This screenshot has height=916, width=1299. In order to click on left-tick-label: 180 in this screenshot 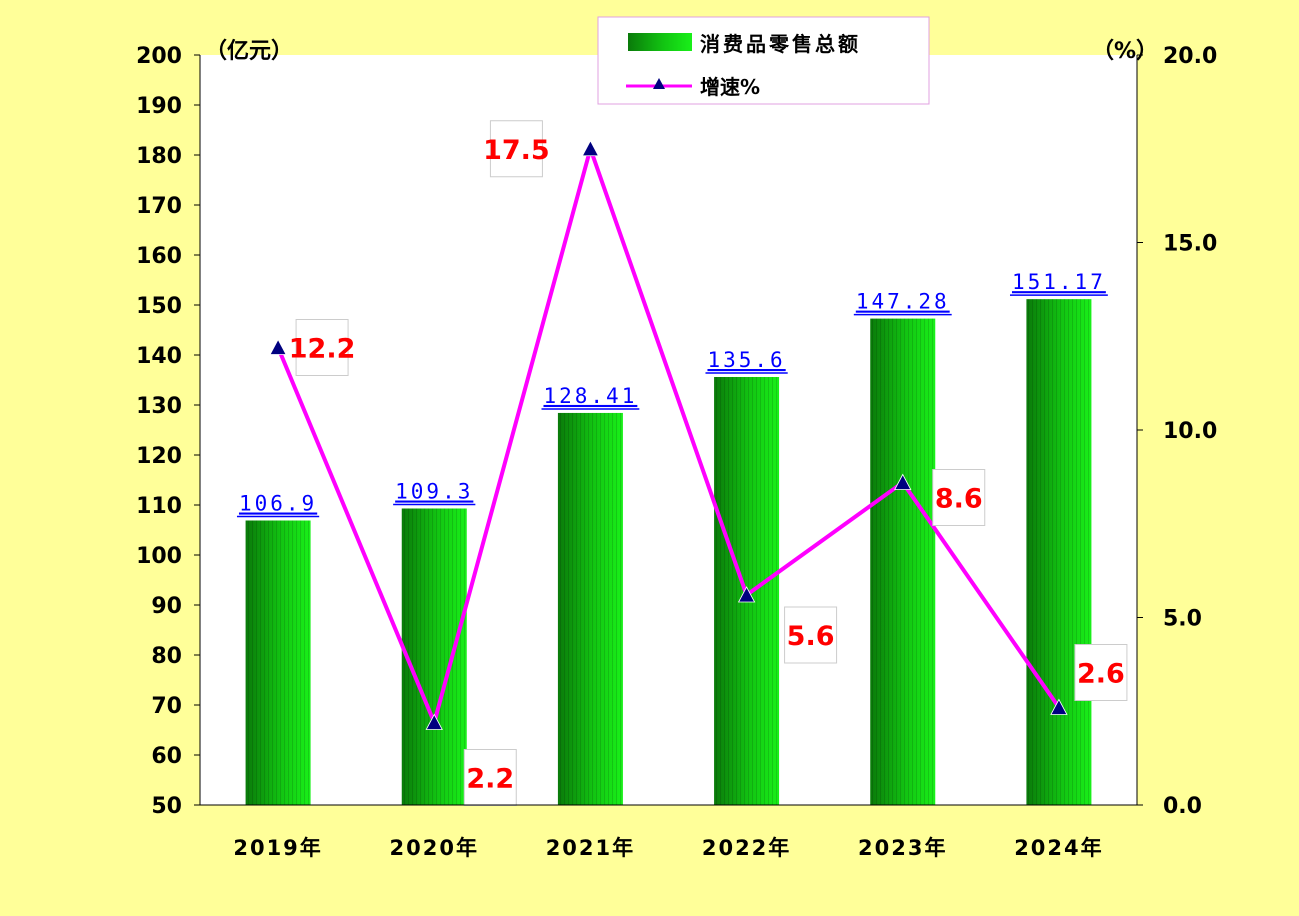, I will do `click(159, 156)`.